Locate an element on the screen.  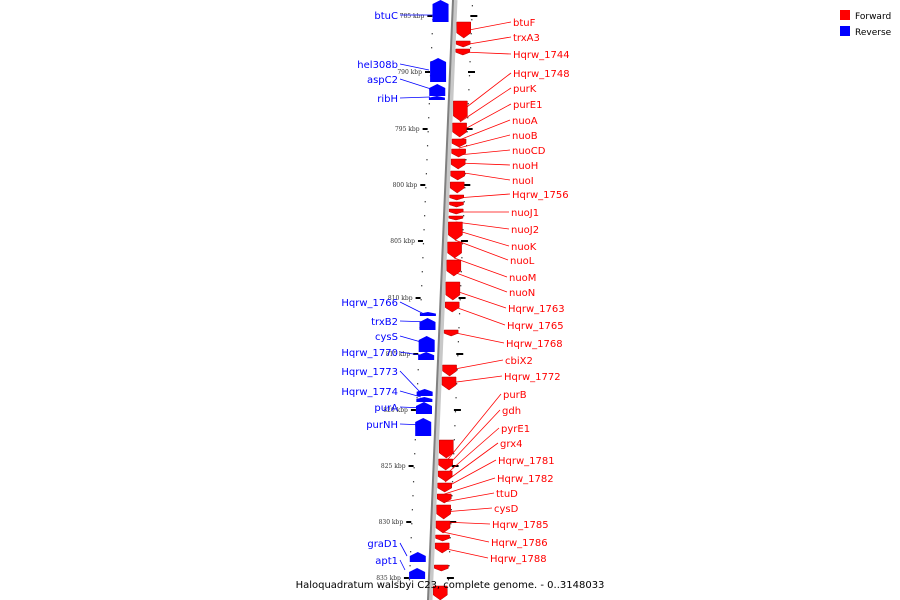
reverse-gene-label: aspC2 is located at coordinates (382, 80).